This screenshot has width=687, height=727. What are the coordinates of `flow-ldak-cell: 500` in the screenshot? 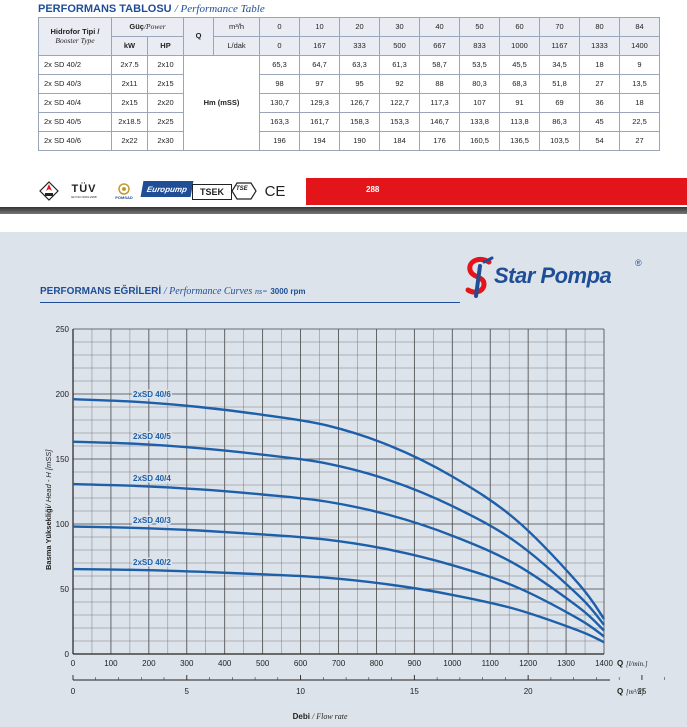 It's located at (400, 46).